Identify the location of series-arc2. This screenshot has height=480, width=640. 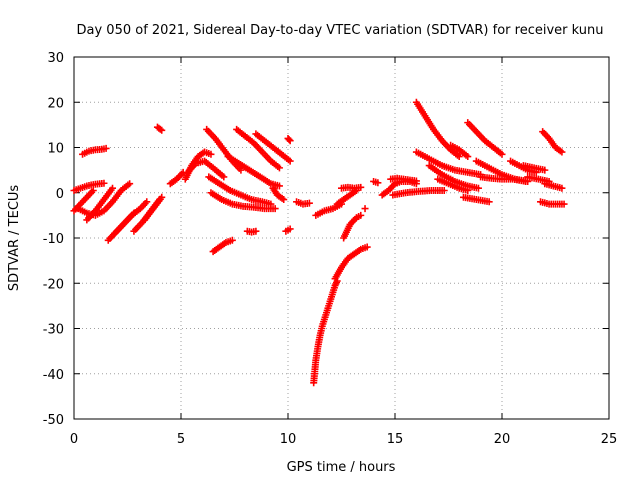
(89, 186).